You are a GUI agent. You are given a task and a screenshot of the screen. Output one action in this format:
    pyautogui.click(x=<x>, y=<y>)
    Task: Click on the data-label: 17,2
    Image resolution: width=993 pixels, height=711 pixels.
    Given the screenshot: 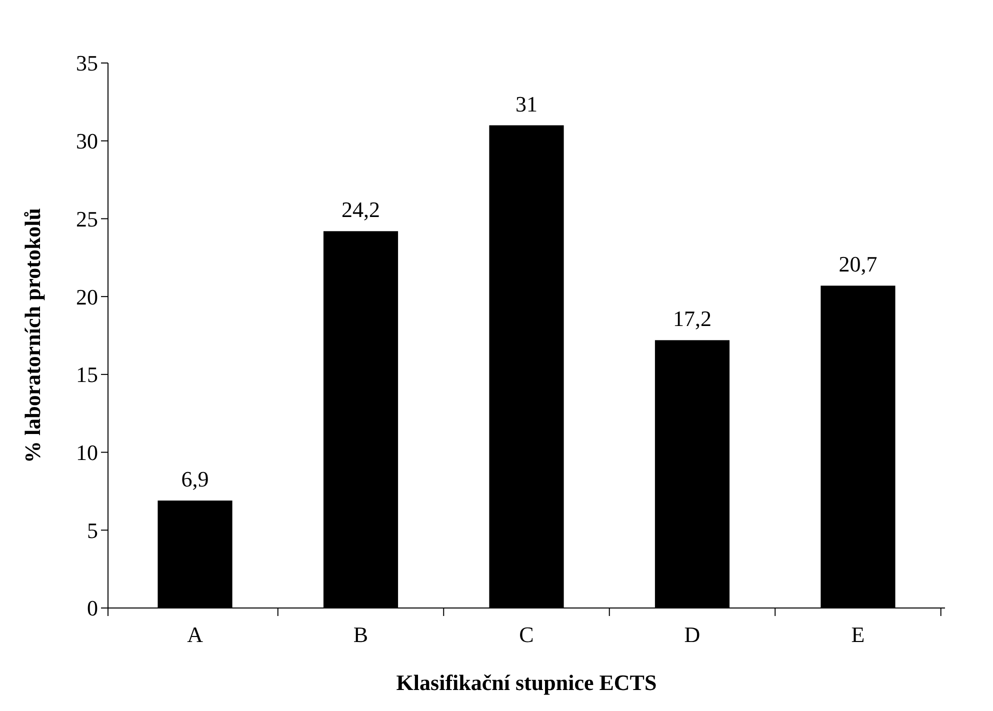 What is the action you would take?
    pyautogui.click(x=692, y=319)
    